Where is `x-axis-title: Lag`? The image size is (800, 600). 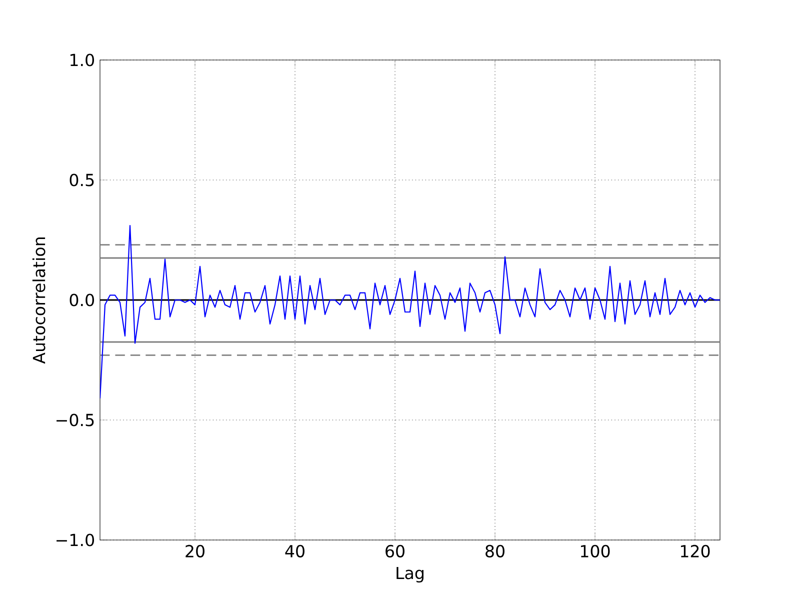 x-axis-title: Lag is located at coordinates (410, 574).